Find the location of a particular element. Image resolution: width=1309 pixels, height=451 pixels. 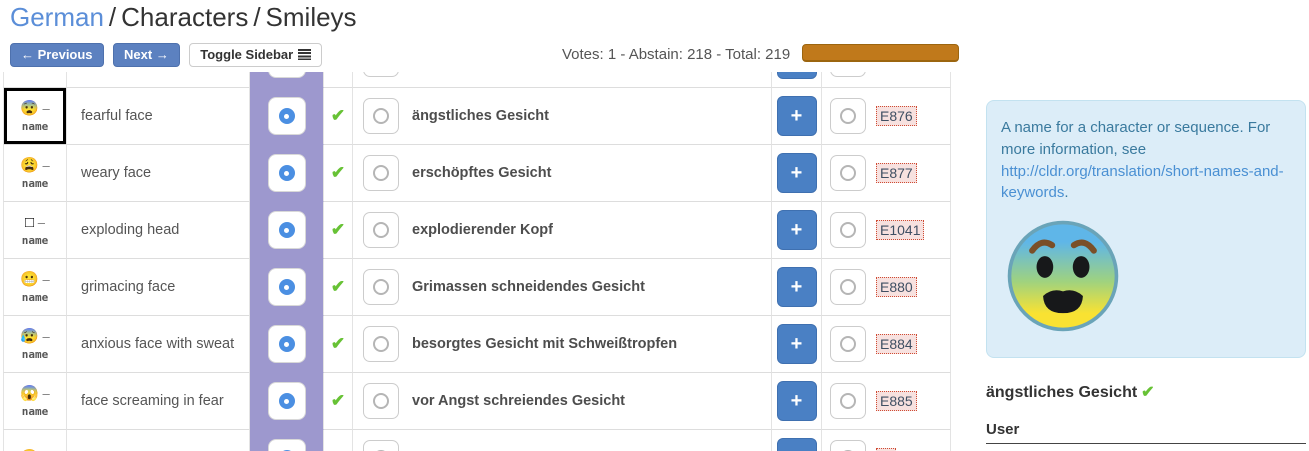

breadcrumb-locale-link: German is located at coordinates (57, 17).